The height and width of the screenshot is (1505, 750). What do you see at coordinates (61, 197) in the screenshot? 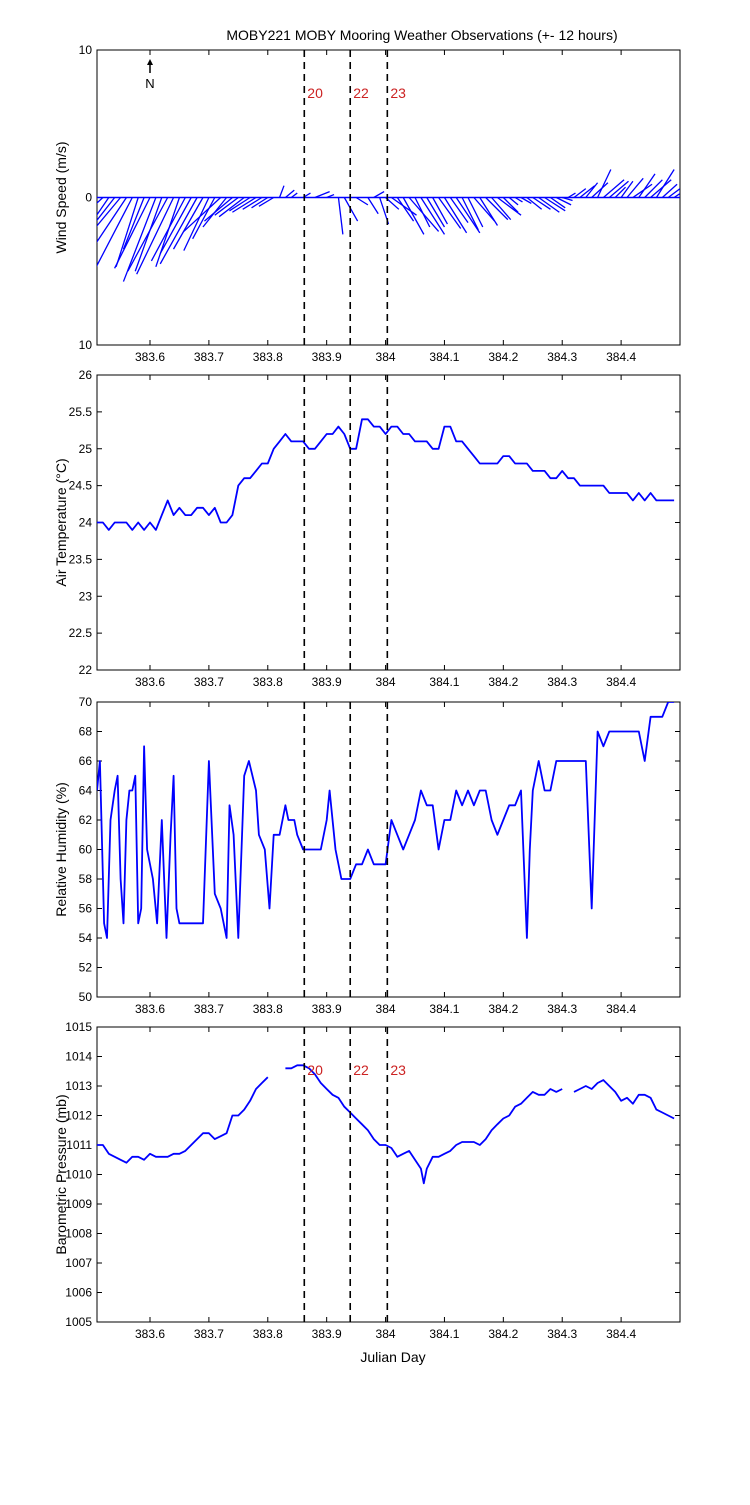
I see `wind-ylabel: Wind Speed (m/s)` at bounding box center [61, 197].